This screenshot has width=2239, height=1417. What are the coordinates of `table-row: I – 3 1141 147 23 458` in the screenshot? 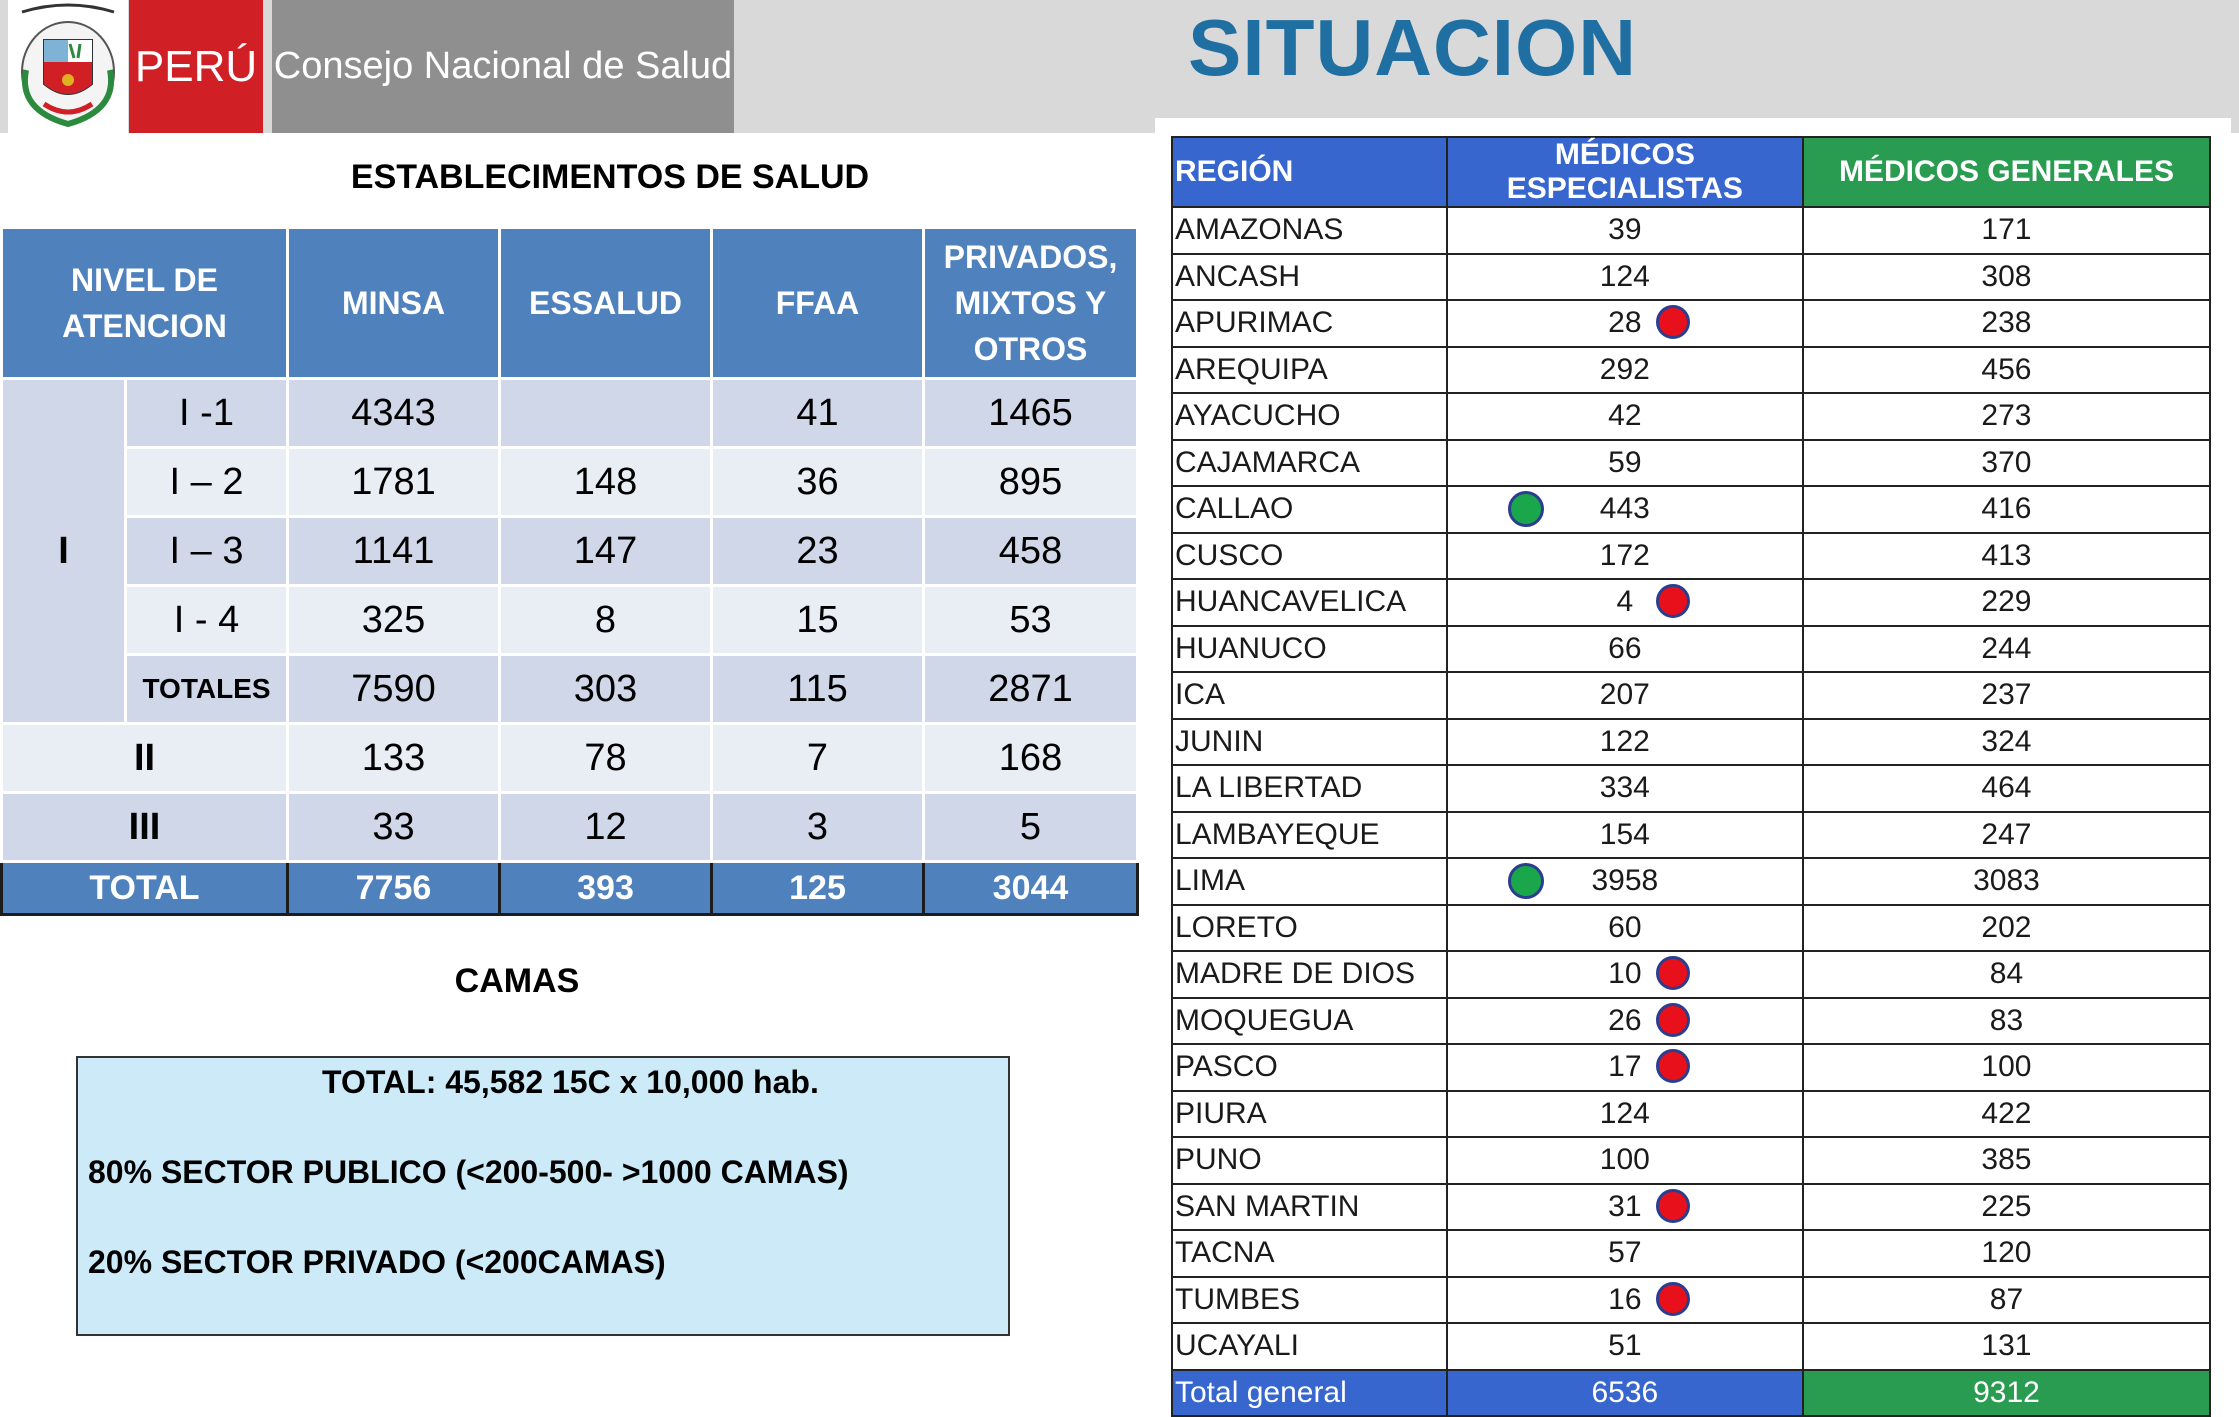 It's located at (570, 551).